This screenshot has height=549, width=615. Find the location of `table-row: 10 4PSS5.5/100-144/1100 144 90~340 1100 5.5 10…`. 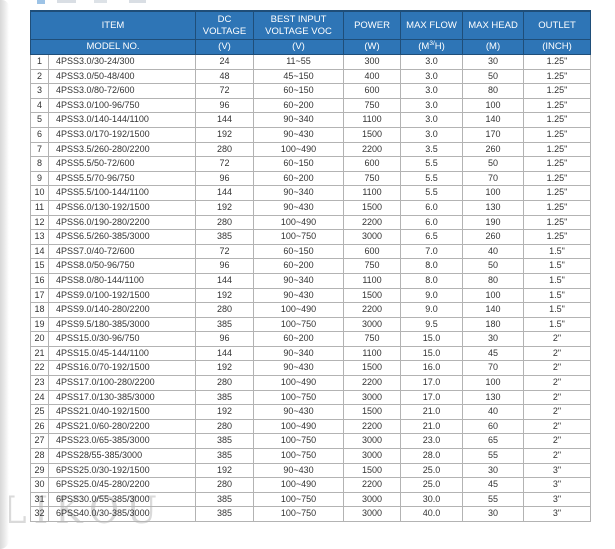

table-row: 10 4PSS5.5/100-144/1100 144 90~340 1100 5.5 10… is located at coordinates (311, 193).